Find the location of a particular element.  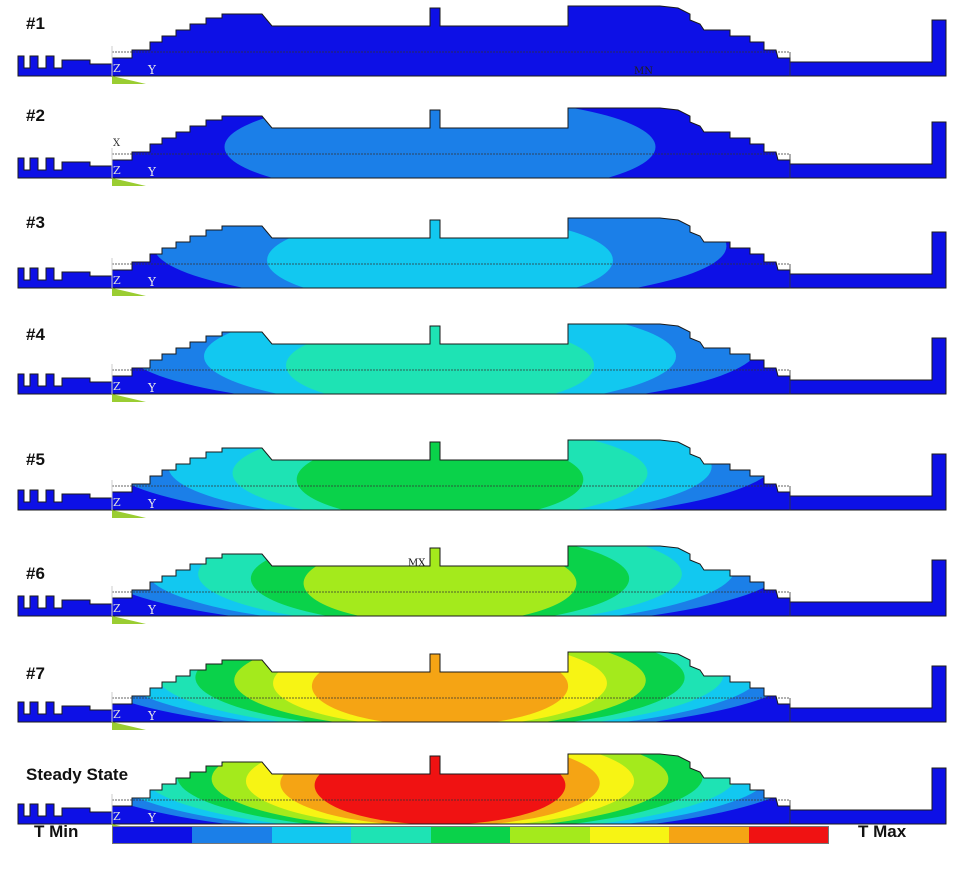

panel-label-4: #4 is located at coordinates (35, 334).